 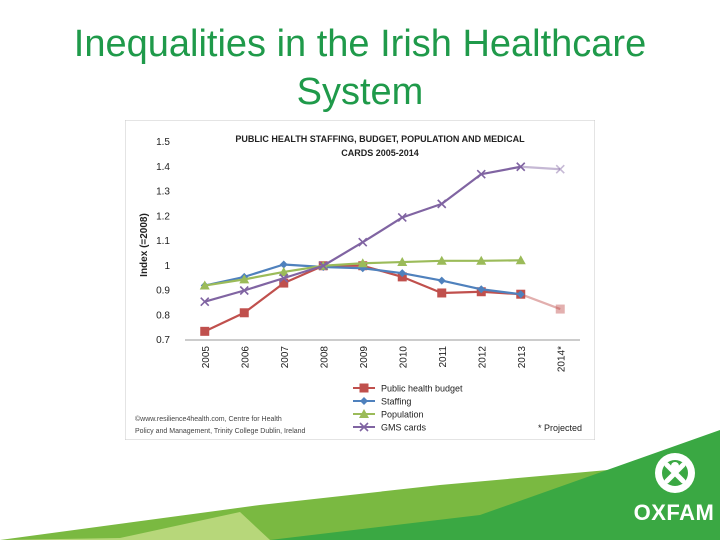 I want to click on legend-item-public-health-budget: Public health budget, so click(x=408, y=388).